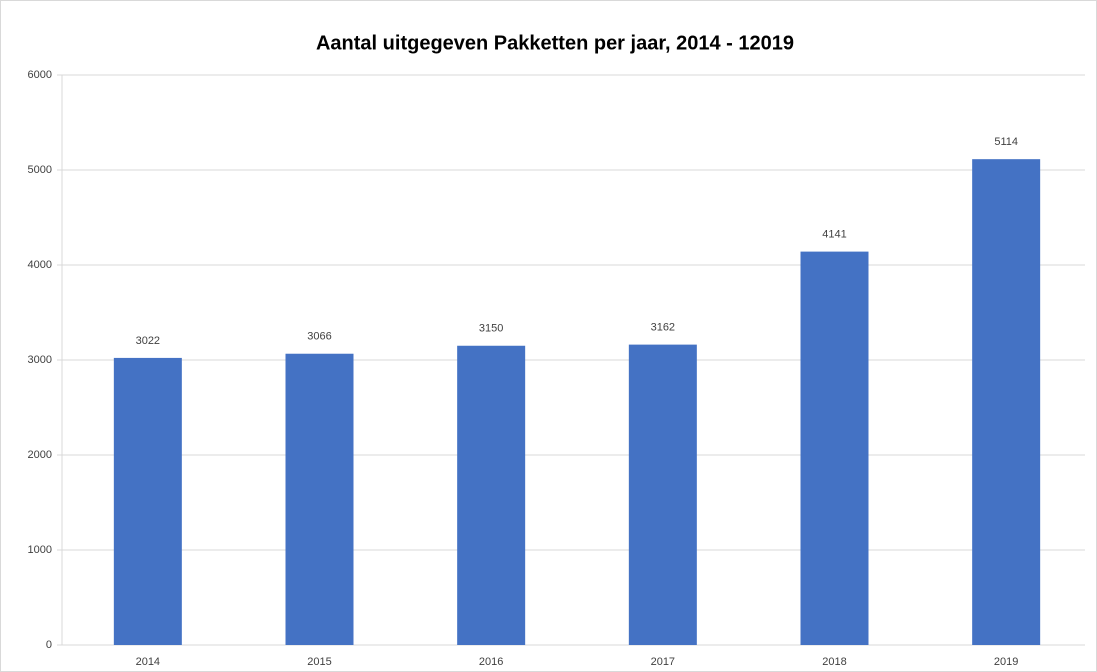  Describe the element at coordinates (1006, 142) in the screenshot. I see `value-label: 5114` at that location.